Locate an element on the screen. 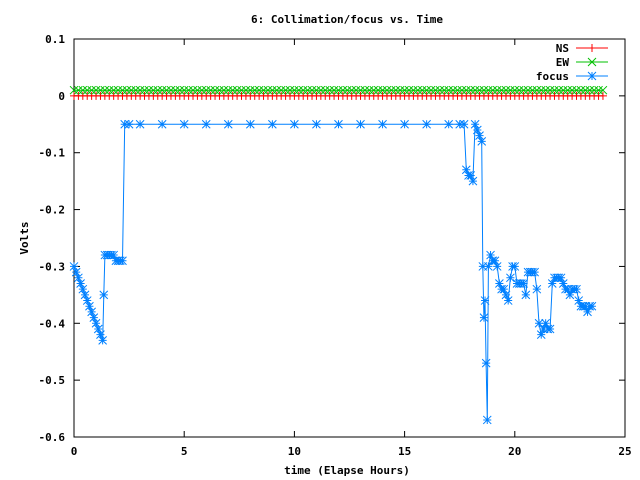 Image resolution: width=640 pixels, height=480 pixels. y-tick-label: 0.1 is located at coordinates (55, 39).